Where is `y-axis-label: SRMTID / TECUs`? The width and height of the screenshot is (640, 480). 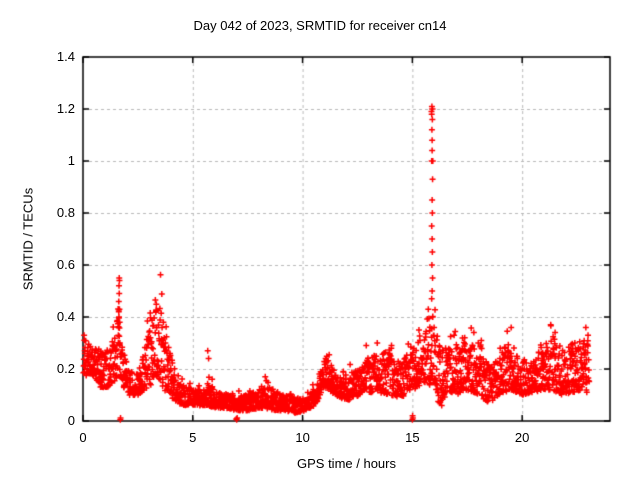
y-axis-label: SRMTID / TECUs is located at coordinates (28, 239).